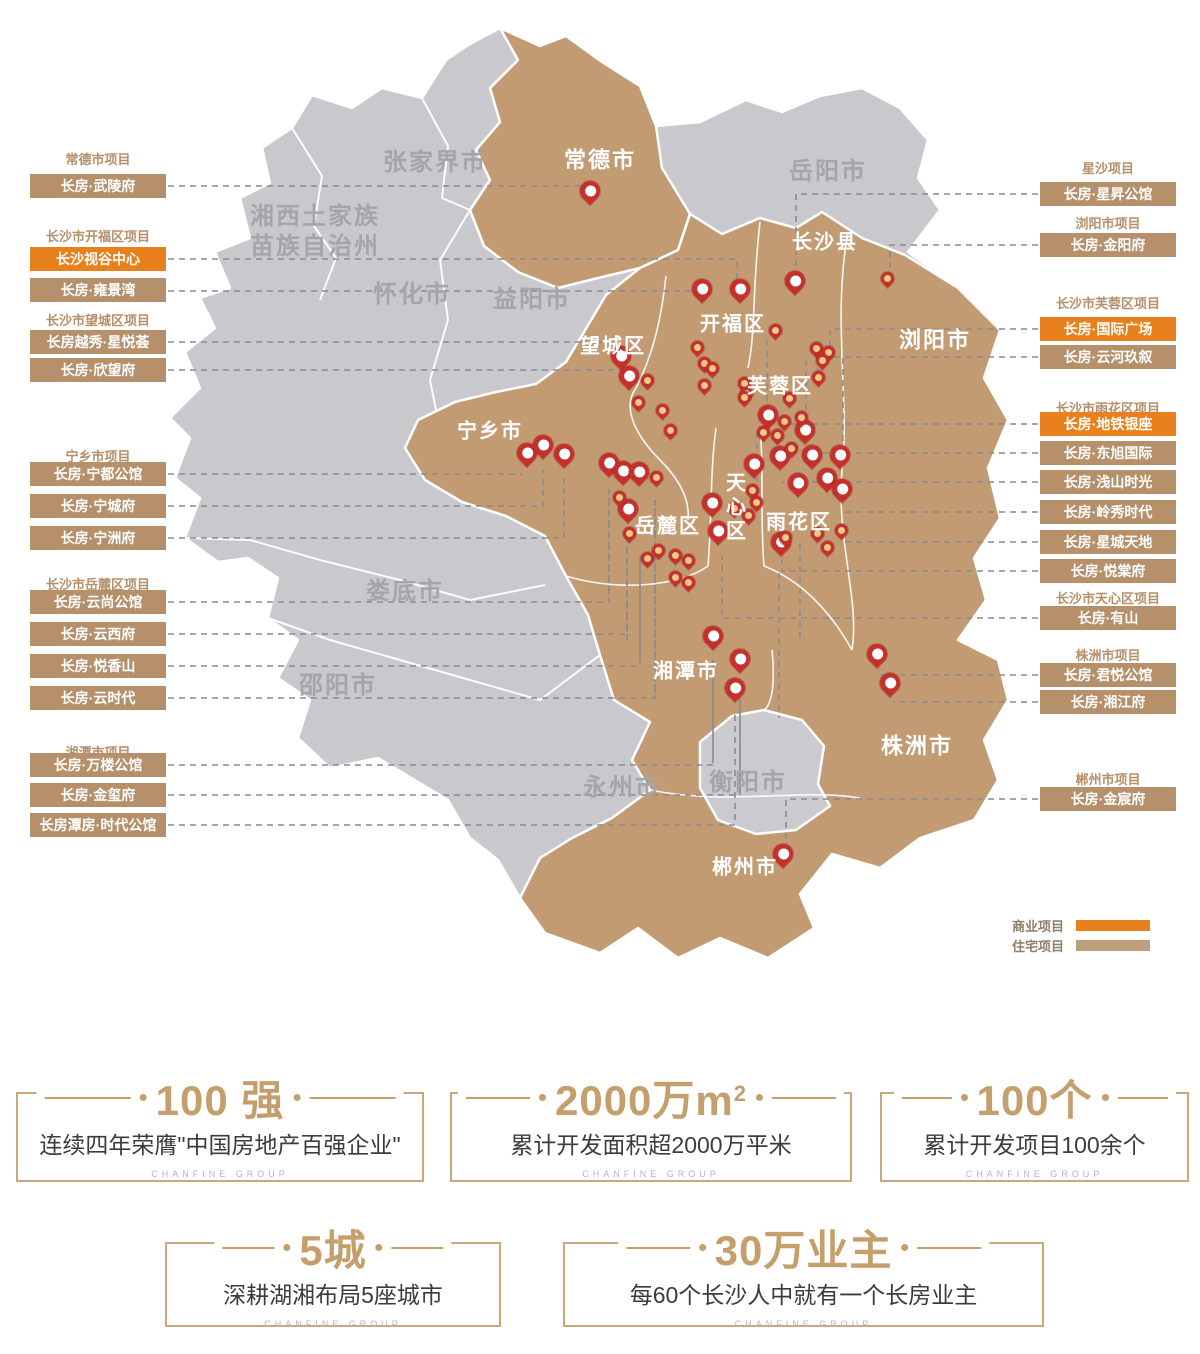 This screenshot has height=1354, width=1200. What do you see at coordinates (1107, 303) in the screenshot?
I see `project-group-header: 长沙市芙蓉区项目` at bounding box center [1107, 303].